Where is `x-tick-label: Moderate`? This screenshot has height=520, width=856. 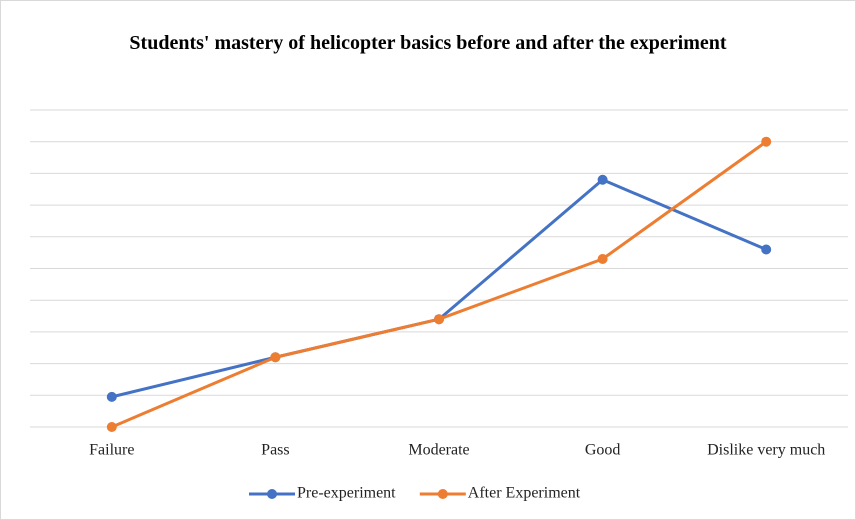
x-tick-label: Moderate is located at coordinates (438, 450).